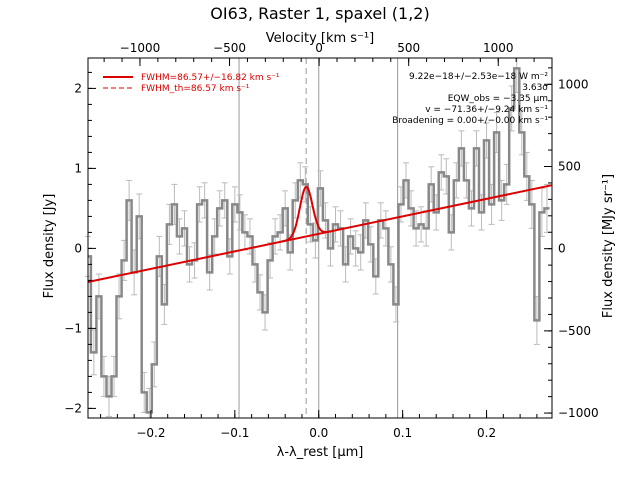 The image size is (640, 480). I want to click on annotation-velocity: v = −71.36+/−9.24 km s⁻¹, so click(486, 110).